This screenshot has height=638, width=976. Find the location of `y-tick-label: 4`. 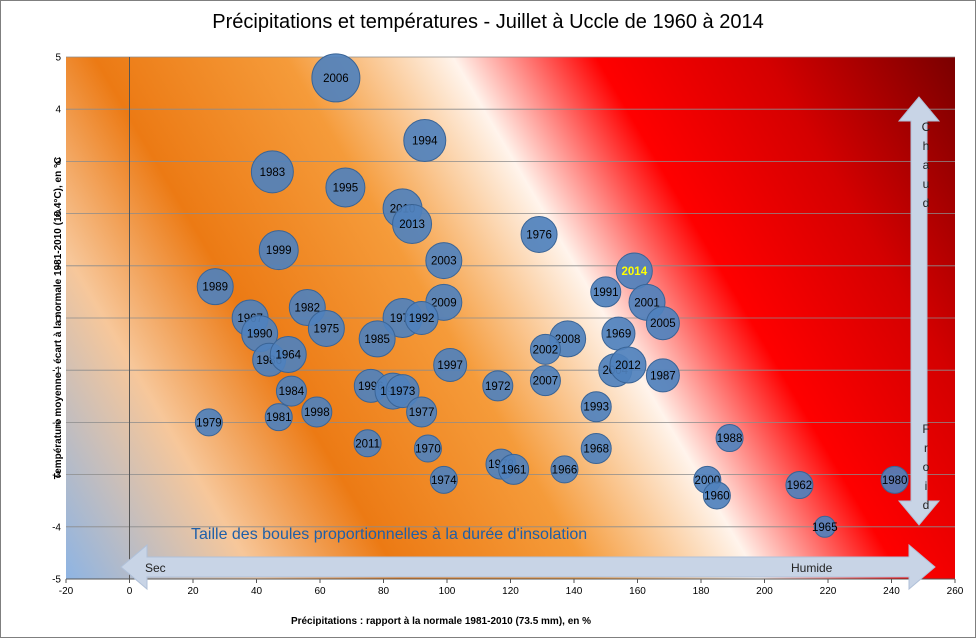

y-tick-label: 4 is located at coordinates (58, 110).